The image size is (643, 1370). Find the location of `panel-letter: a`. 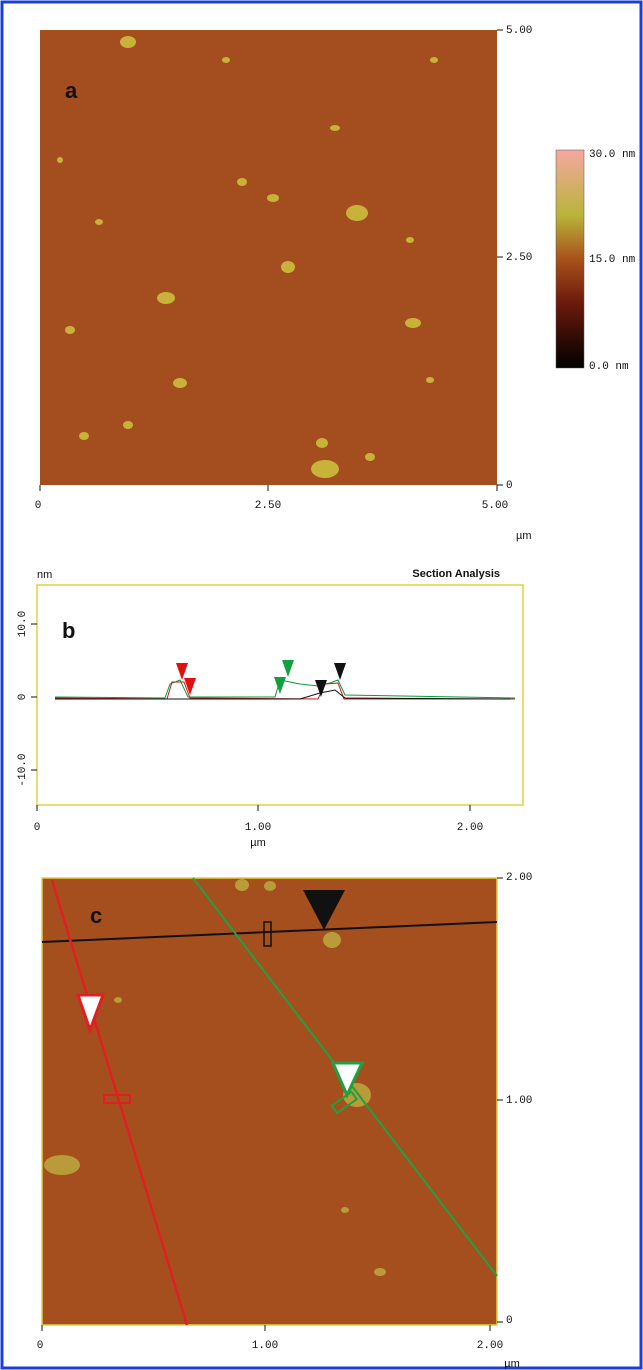

panel-letter: a is located at coordinates (71, 90).